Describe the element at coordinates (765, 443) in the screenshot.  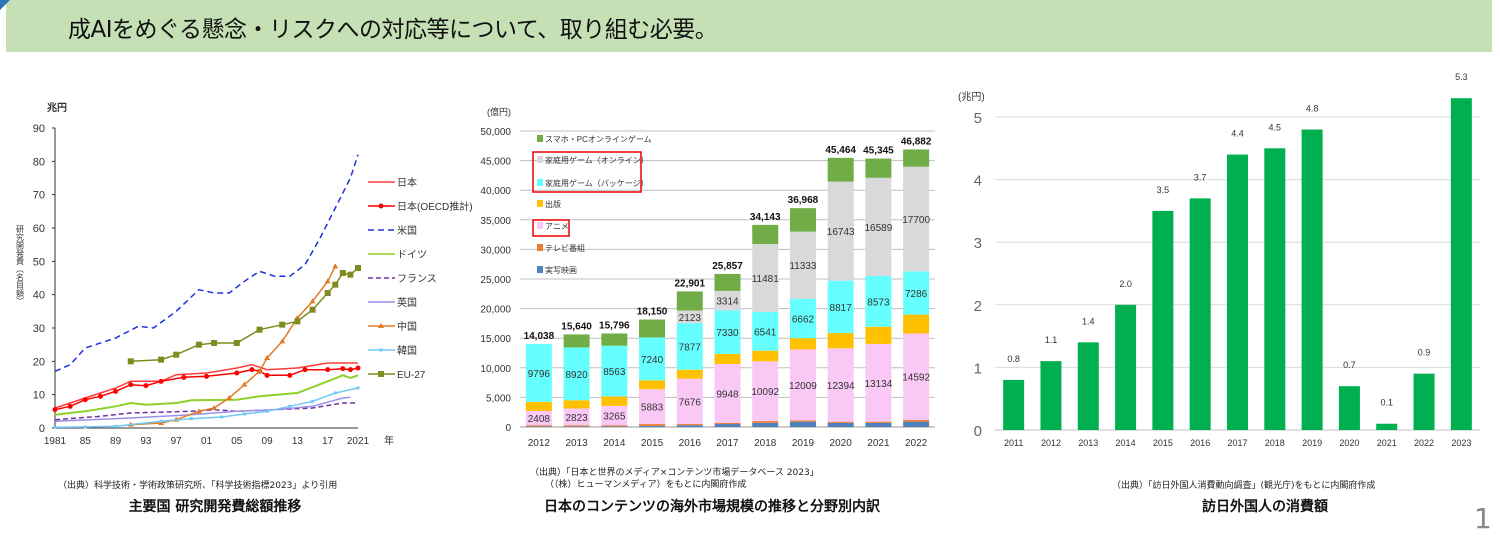
I see `x-tick-label: 2018` at that location.